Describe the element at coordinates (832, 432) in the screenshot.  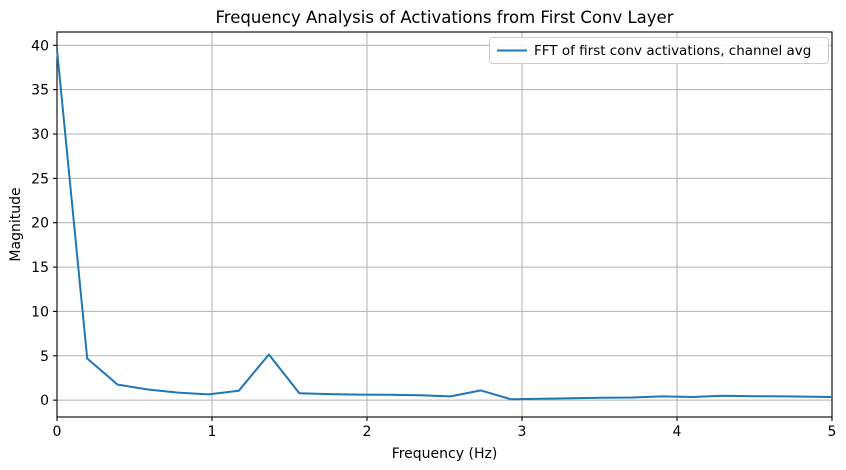
I see `x-tick-label: 5` at that location.